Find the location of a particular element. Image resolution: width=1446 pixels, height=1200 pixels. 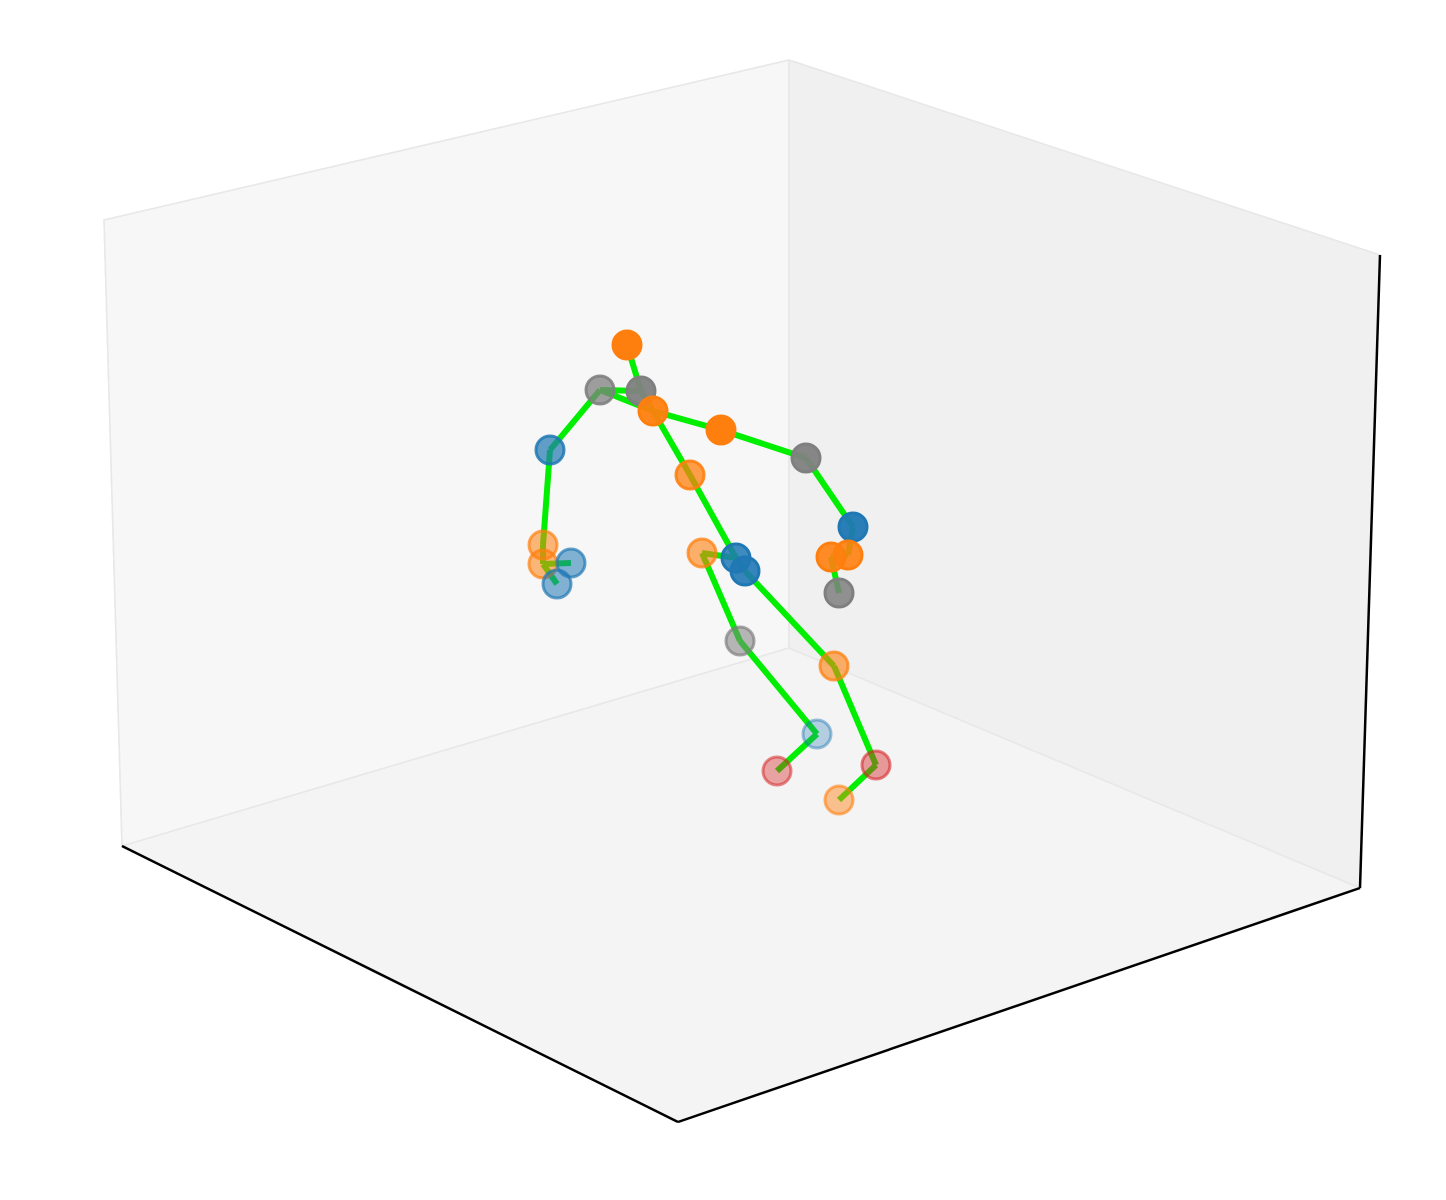

joint-right-hip is located at coordinates (702, 553).